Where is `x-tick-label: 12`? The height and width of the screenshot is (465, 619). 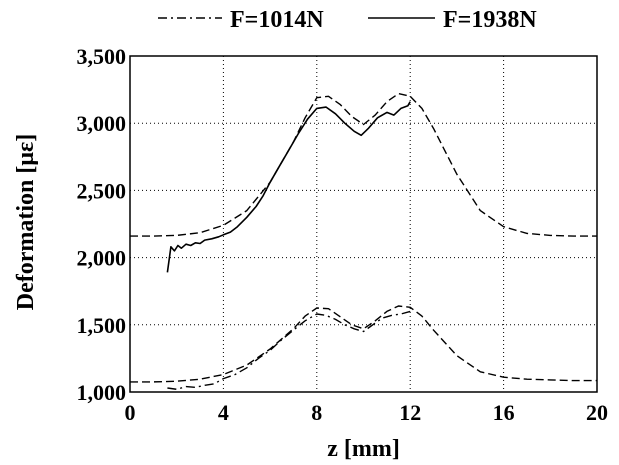 x-tick-label: 12 is located at coordinates (410, 412).